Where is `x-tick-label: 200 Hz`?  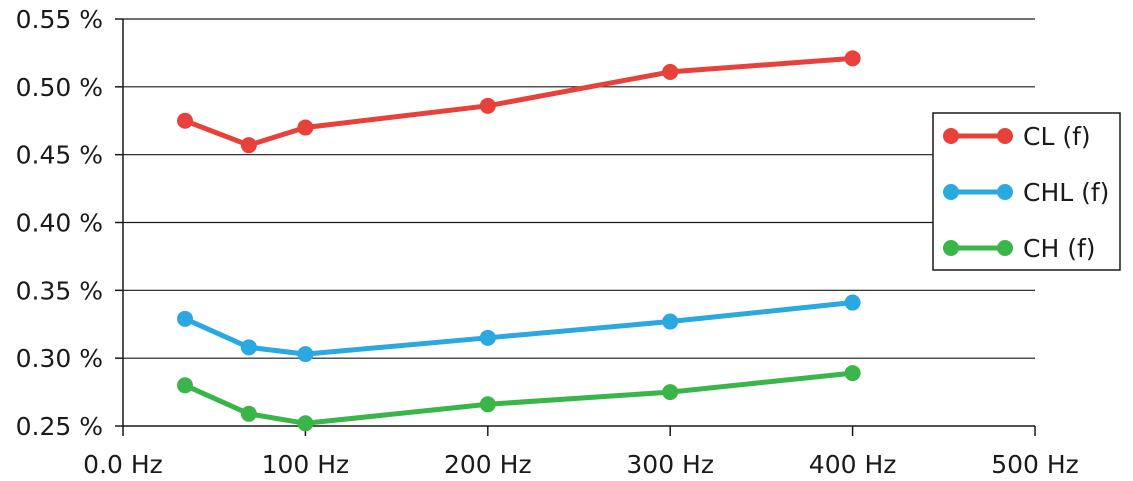
x-tick-label: 200 Hz is located at coordinates (488, 464).